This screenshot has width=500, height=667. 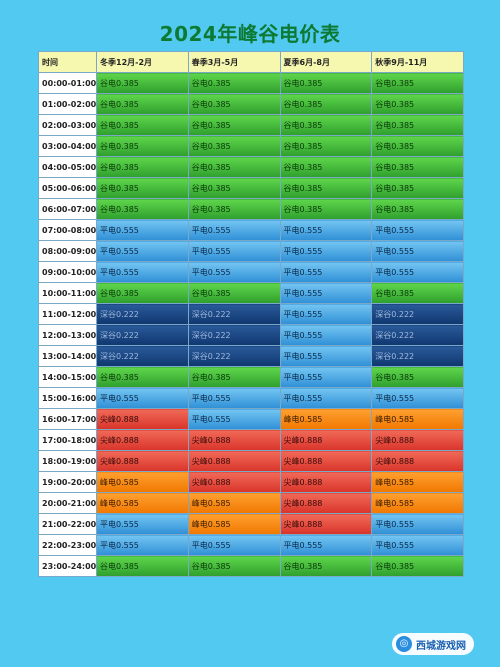 I want to click on header-summer: 夏季6月-8月, so click(x=326, y=62).